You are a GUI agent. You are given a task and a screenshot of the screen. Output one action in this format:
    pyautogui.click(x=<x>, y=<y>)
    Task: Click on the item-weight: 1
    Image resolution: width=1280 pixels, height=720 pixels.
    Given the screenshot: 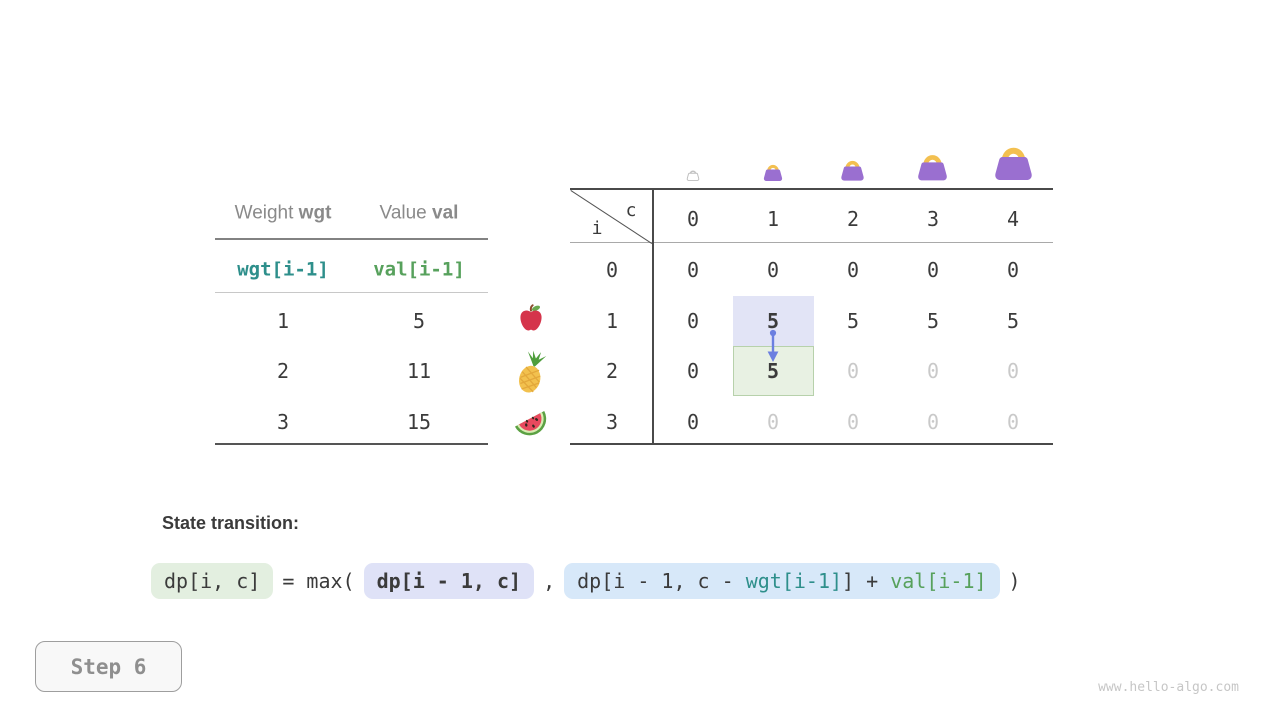 What is the action you would take?
    pyautogui.click(x=283, y=321)
    